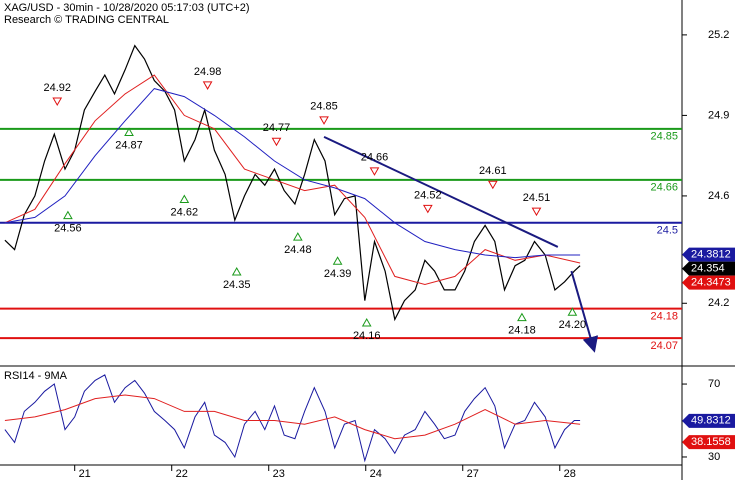 Image resolution: width=735 pixels, height=480 pixels. What do you see at coordinates (36, 376) in the screenshot?
I see `chart-title: RSI14 - 9MA` at bounding box center [36, 376].